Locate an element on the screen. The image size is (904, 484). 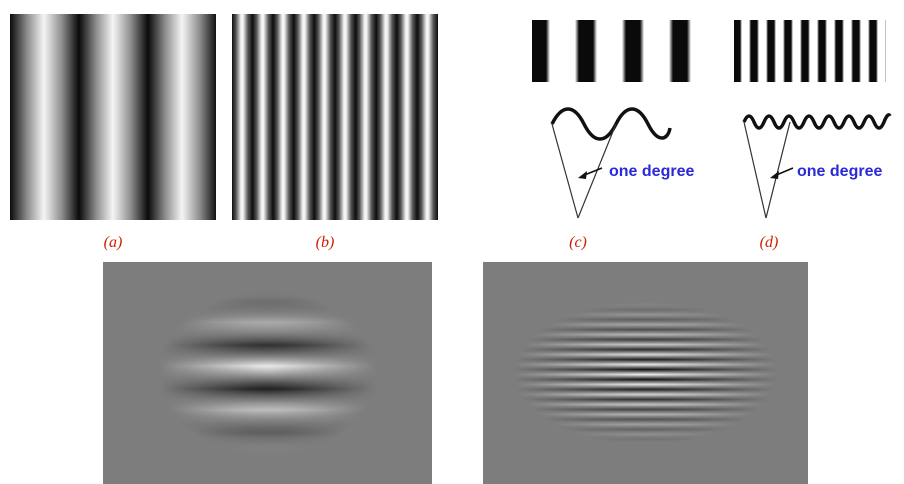
angle-line-right-d is located at coordinates (778, 170).